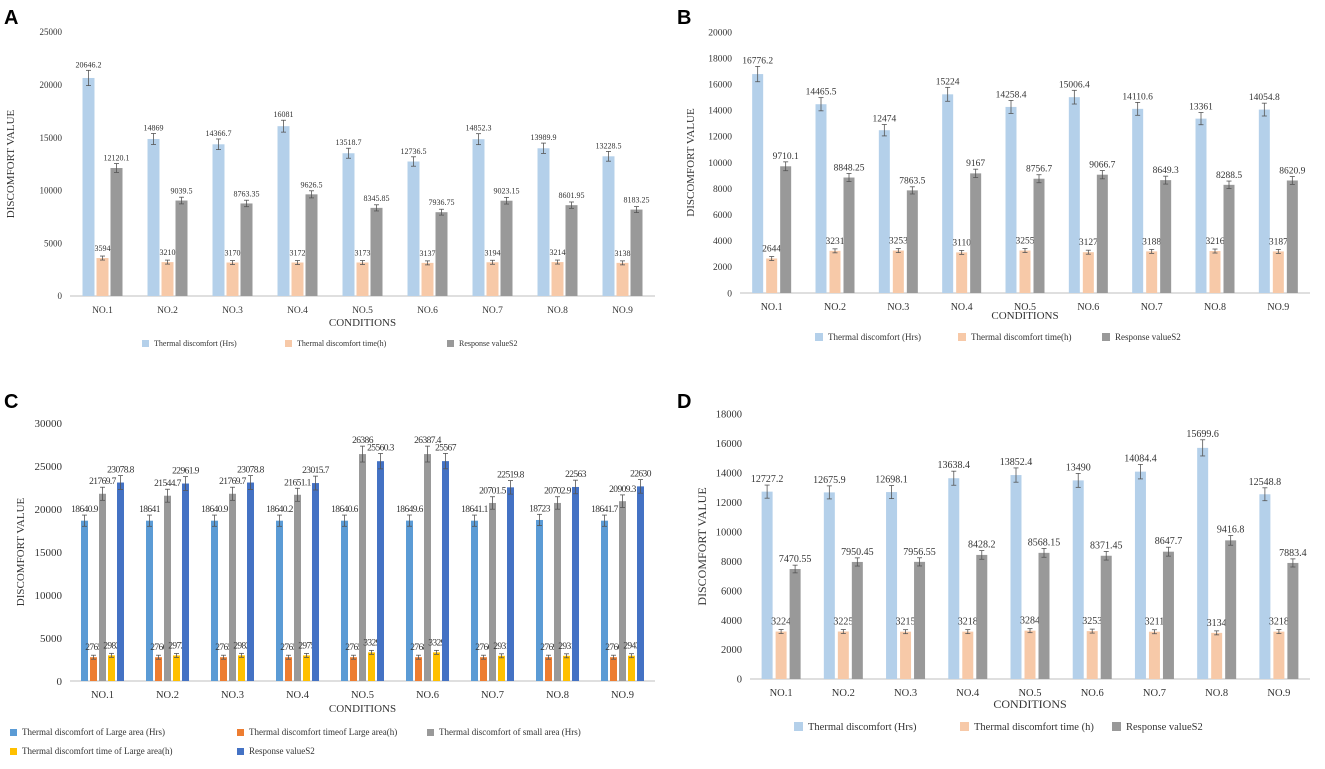 The width and height of the screenshot is (1325, 769). I want to click on data-label: 23015.7, so click(316, 471).